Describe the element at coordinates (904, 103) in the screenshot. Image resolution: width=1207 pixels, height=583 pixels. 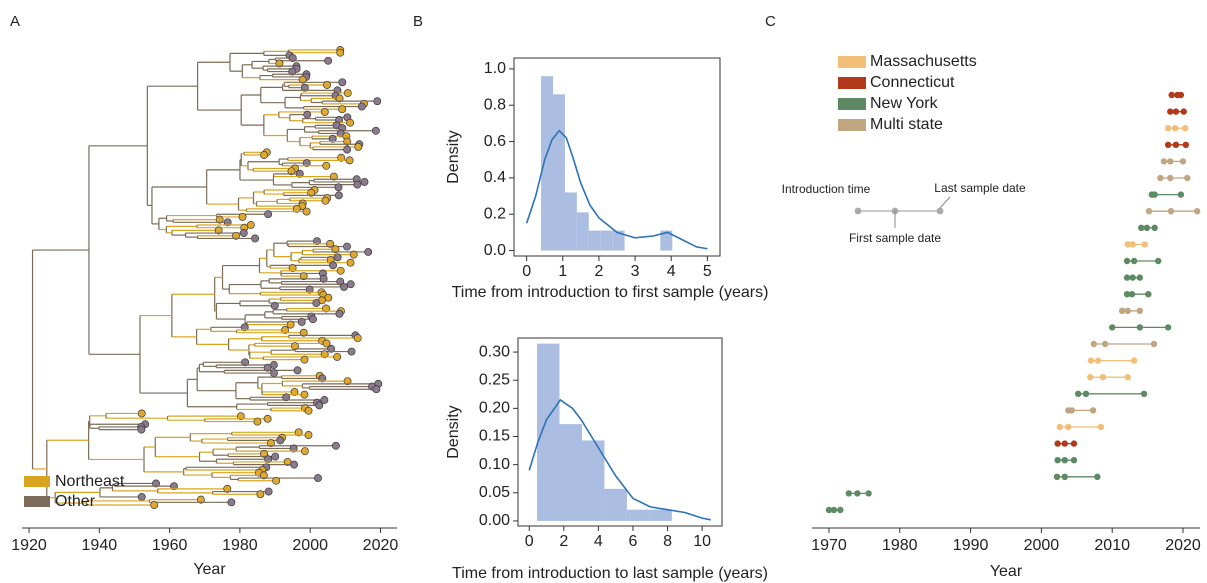
I see `legend-label: New York` at that location.